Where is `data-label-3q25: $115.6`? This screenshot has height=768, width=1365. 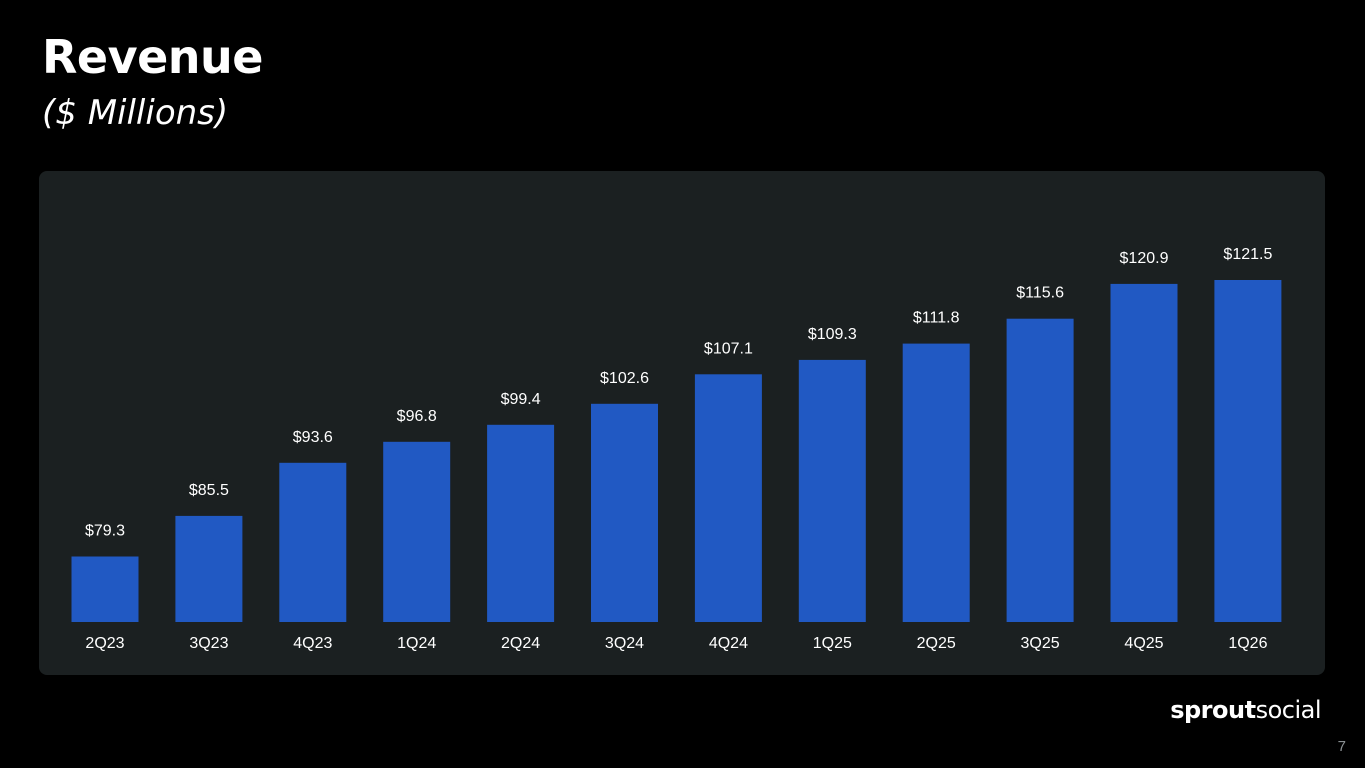 data-label-3q25: $115.6 is located at coordinates (1040, 293).